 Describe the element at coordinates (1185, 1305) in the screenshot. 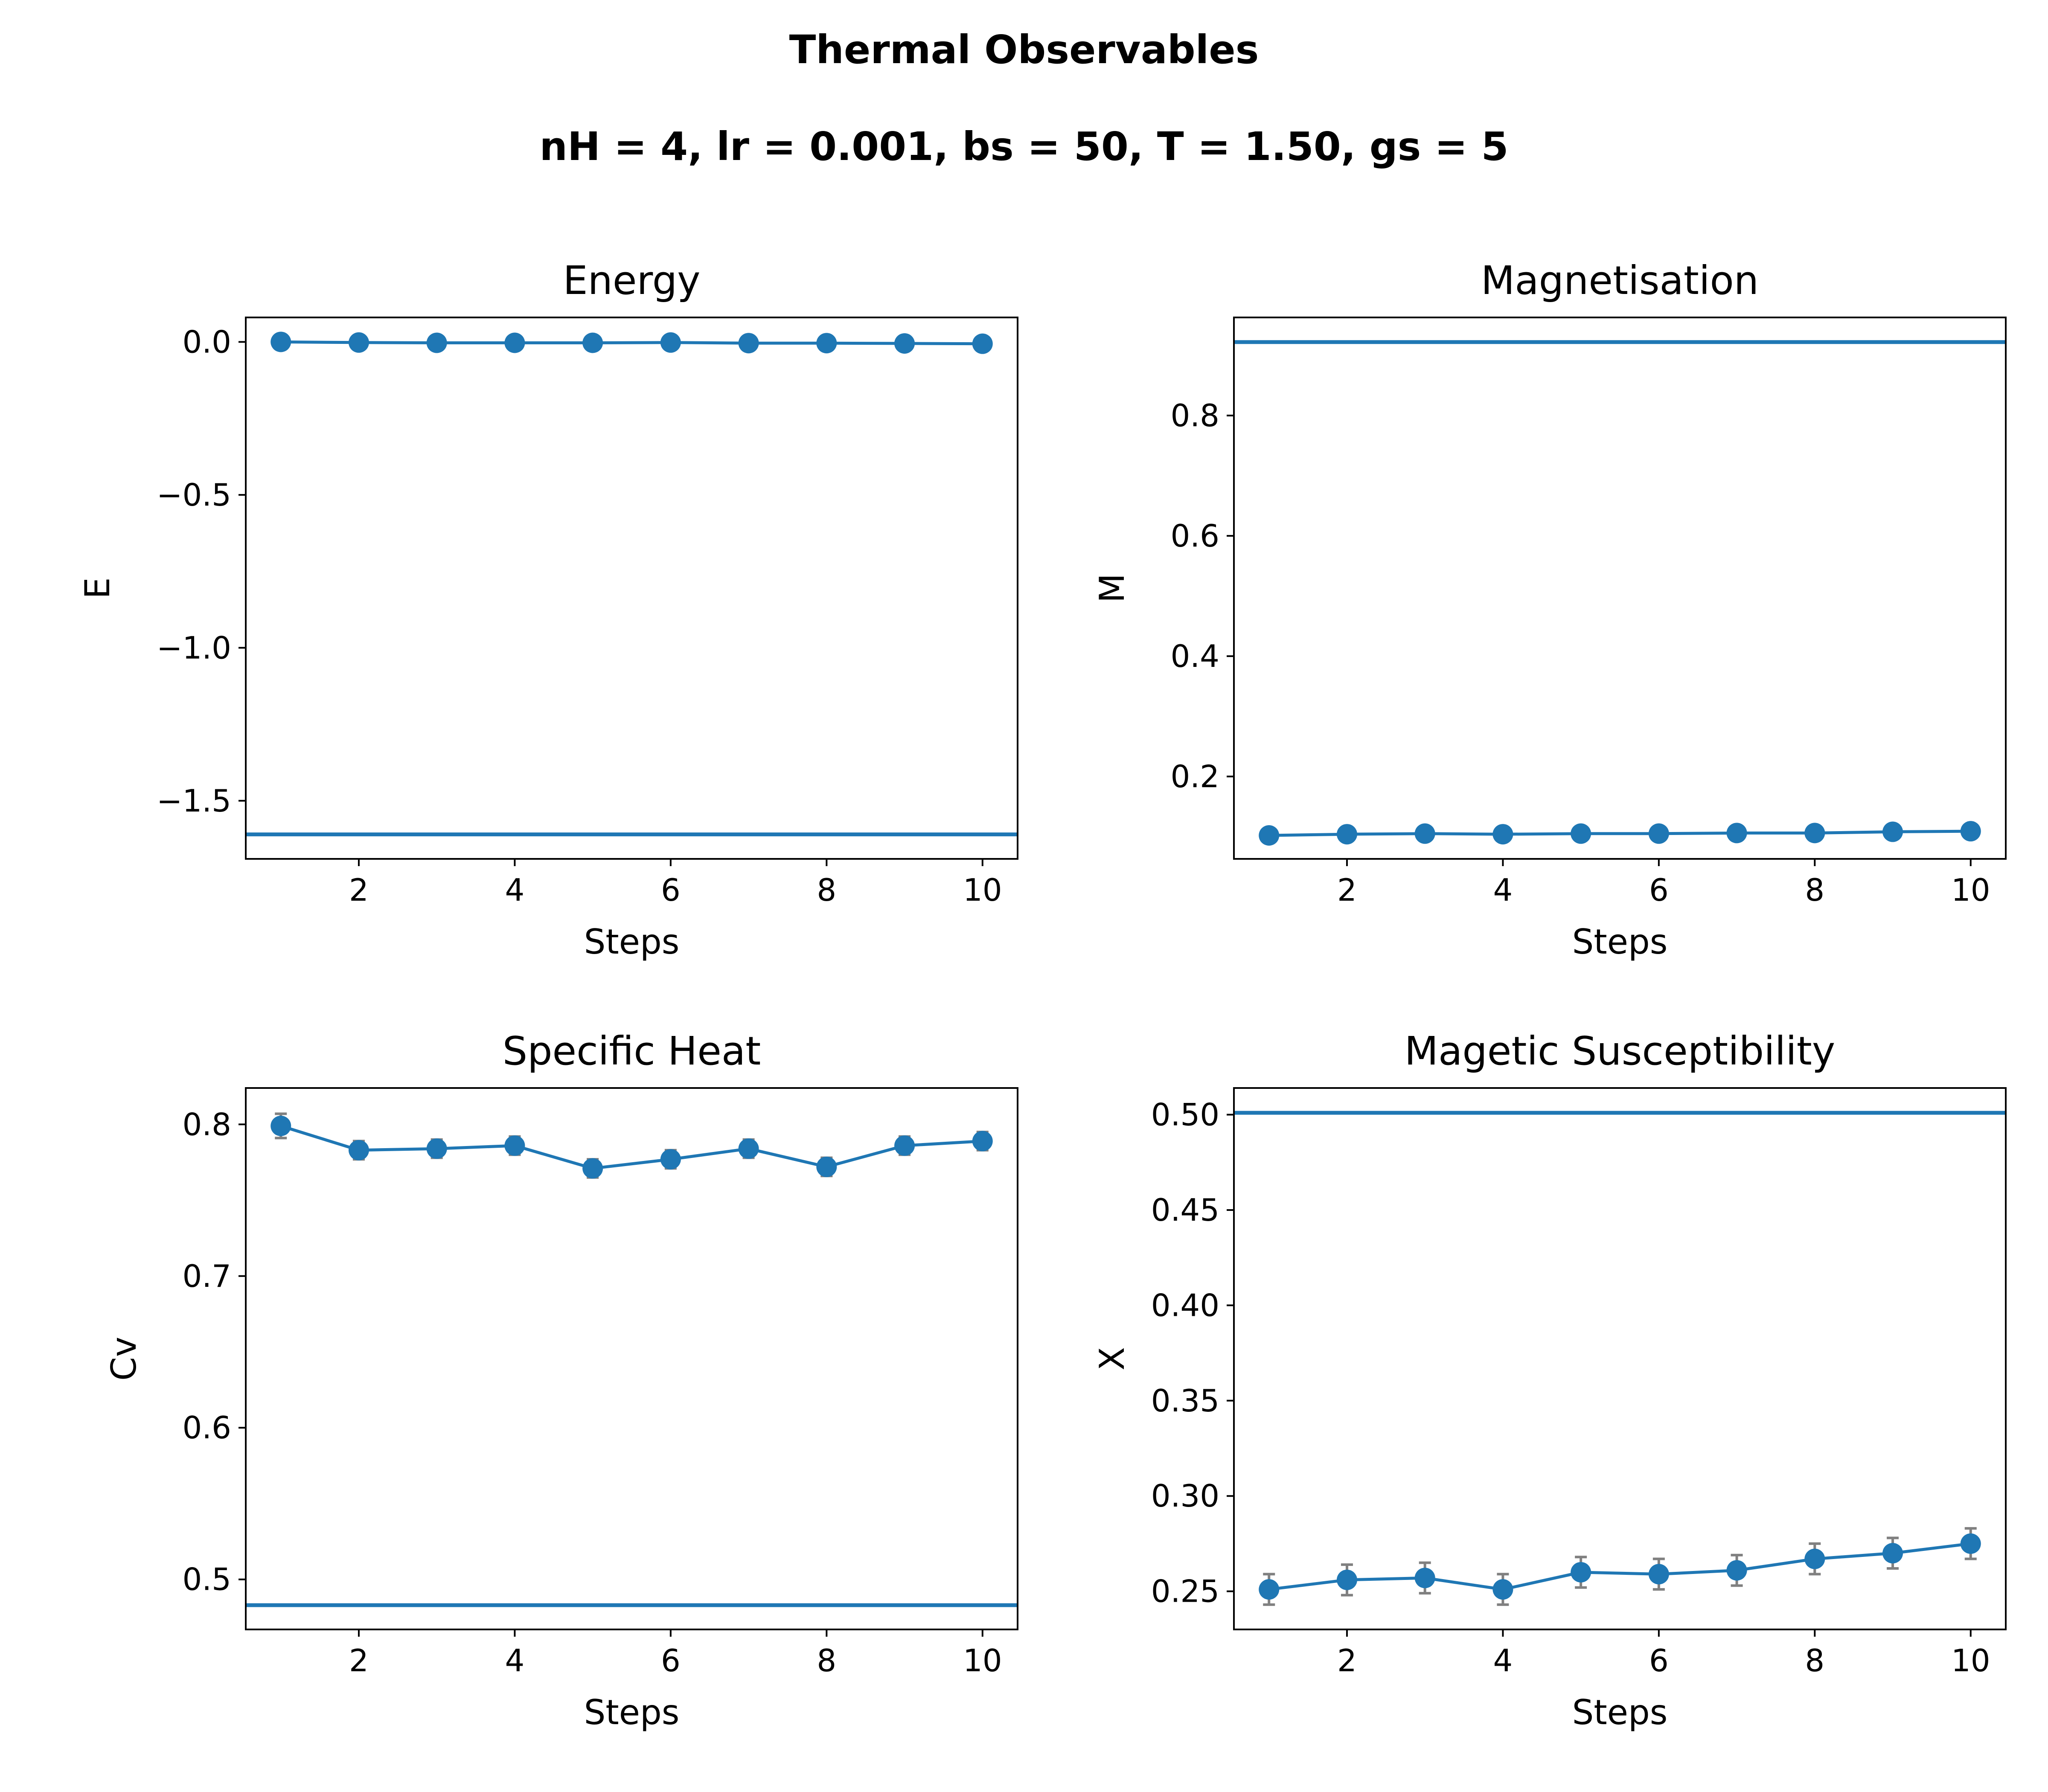

I see `y-tick-label: 0.40` at that location.